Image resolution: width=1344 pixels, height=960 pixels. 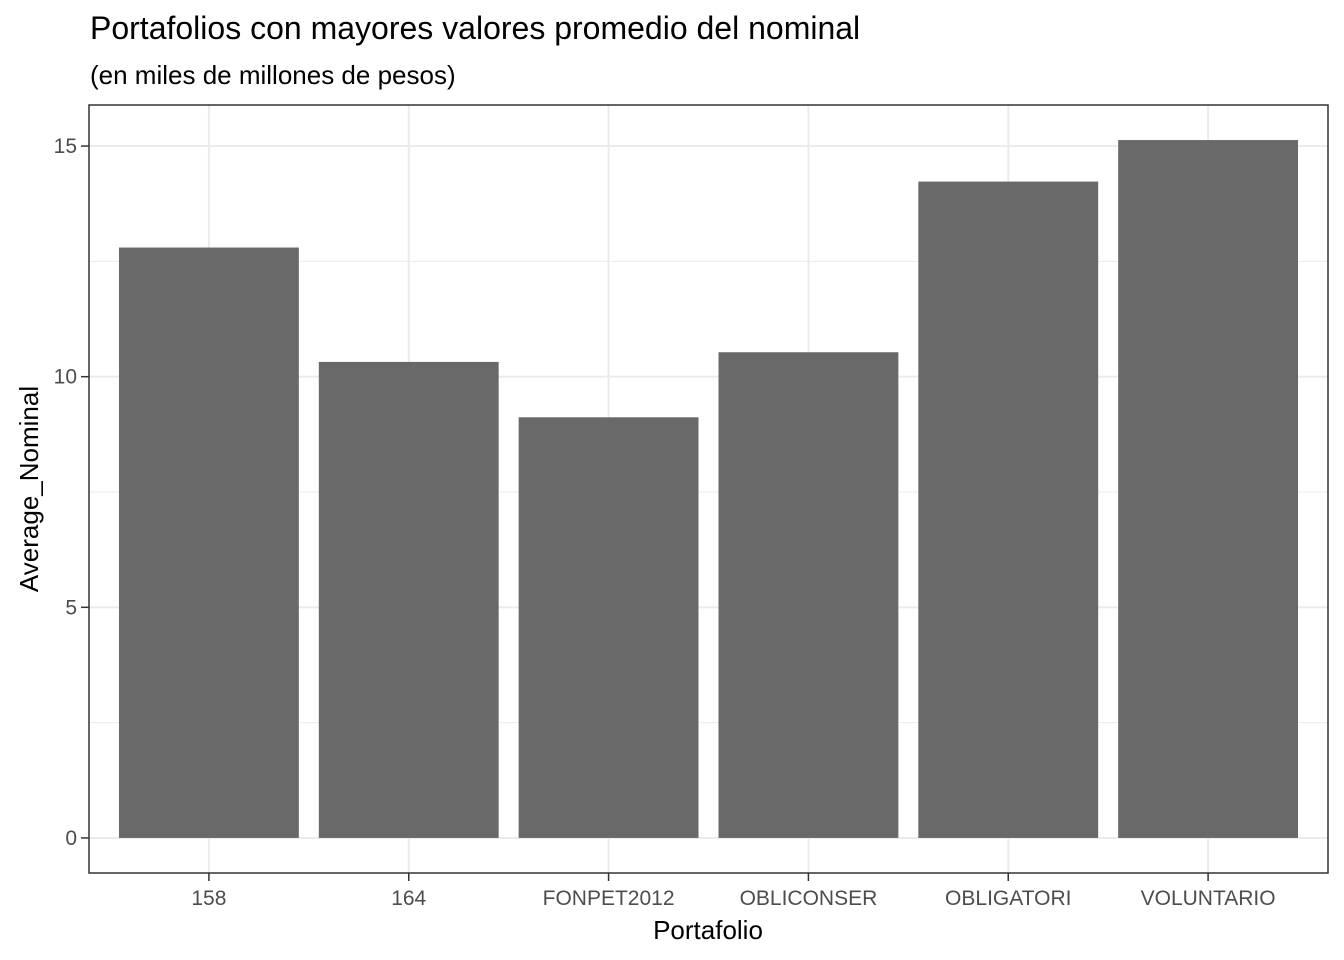 What do you see at coordinates (1008, 509) in the screenshot?
I see `bar-obligatori` at bounding box center [1008, 509].